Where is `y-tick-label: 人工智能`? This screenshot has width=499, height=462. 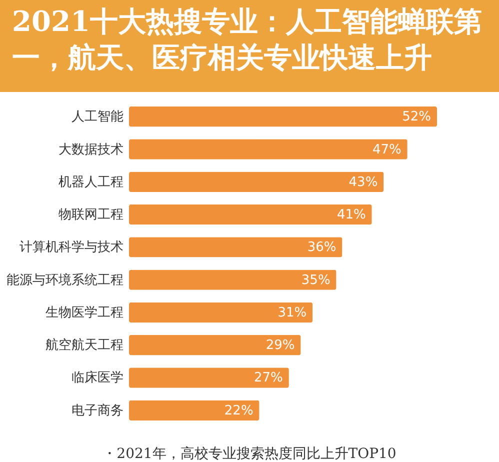
y-tick-label: 人工智能 is located at coordinates (98, 117).